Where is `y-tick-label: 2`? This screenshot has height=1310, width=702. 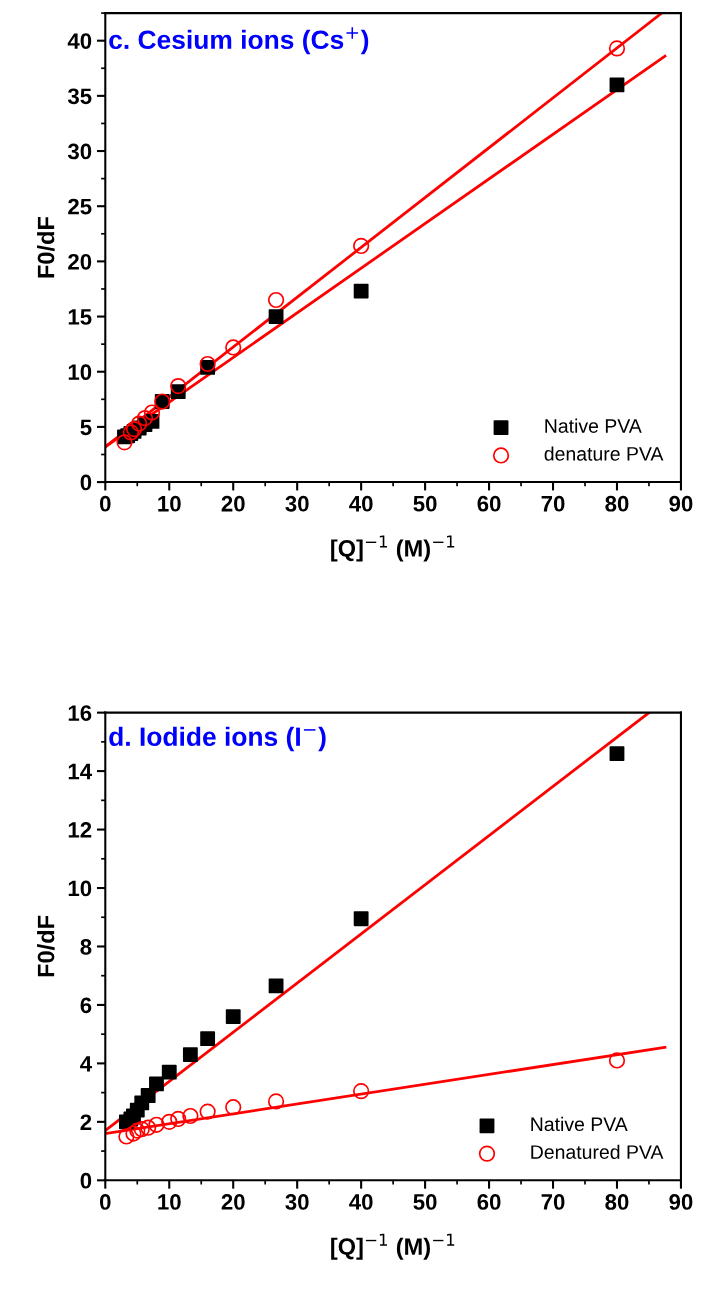 y-tick-label: 2 is located at coordinates (86, 1122).